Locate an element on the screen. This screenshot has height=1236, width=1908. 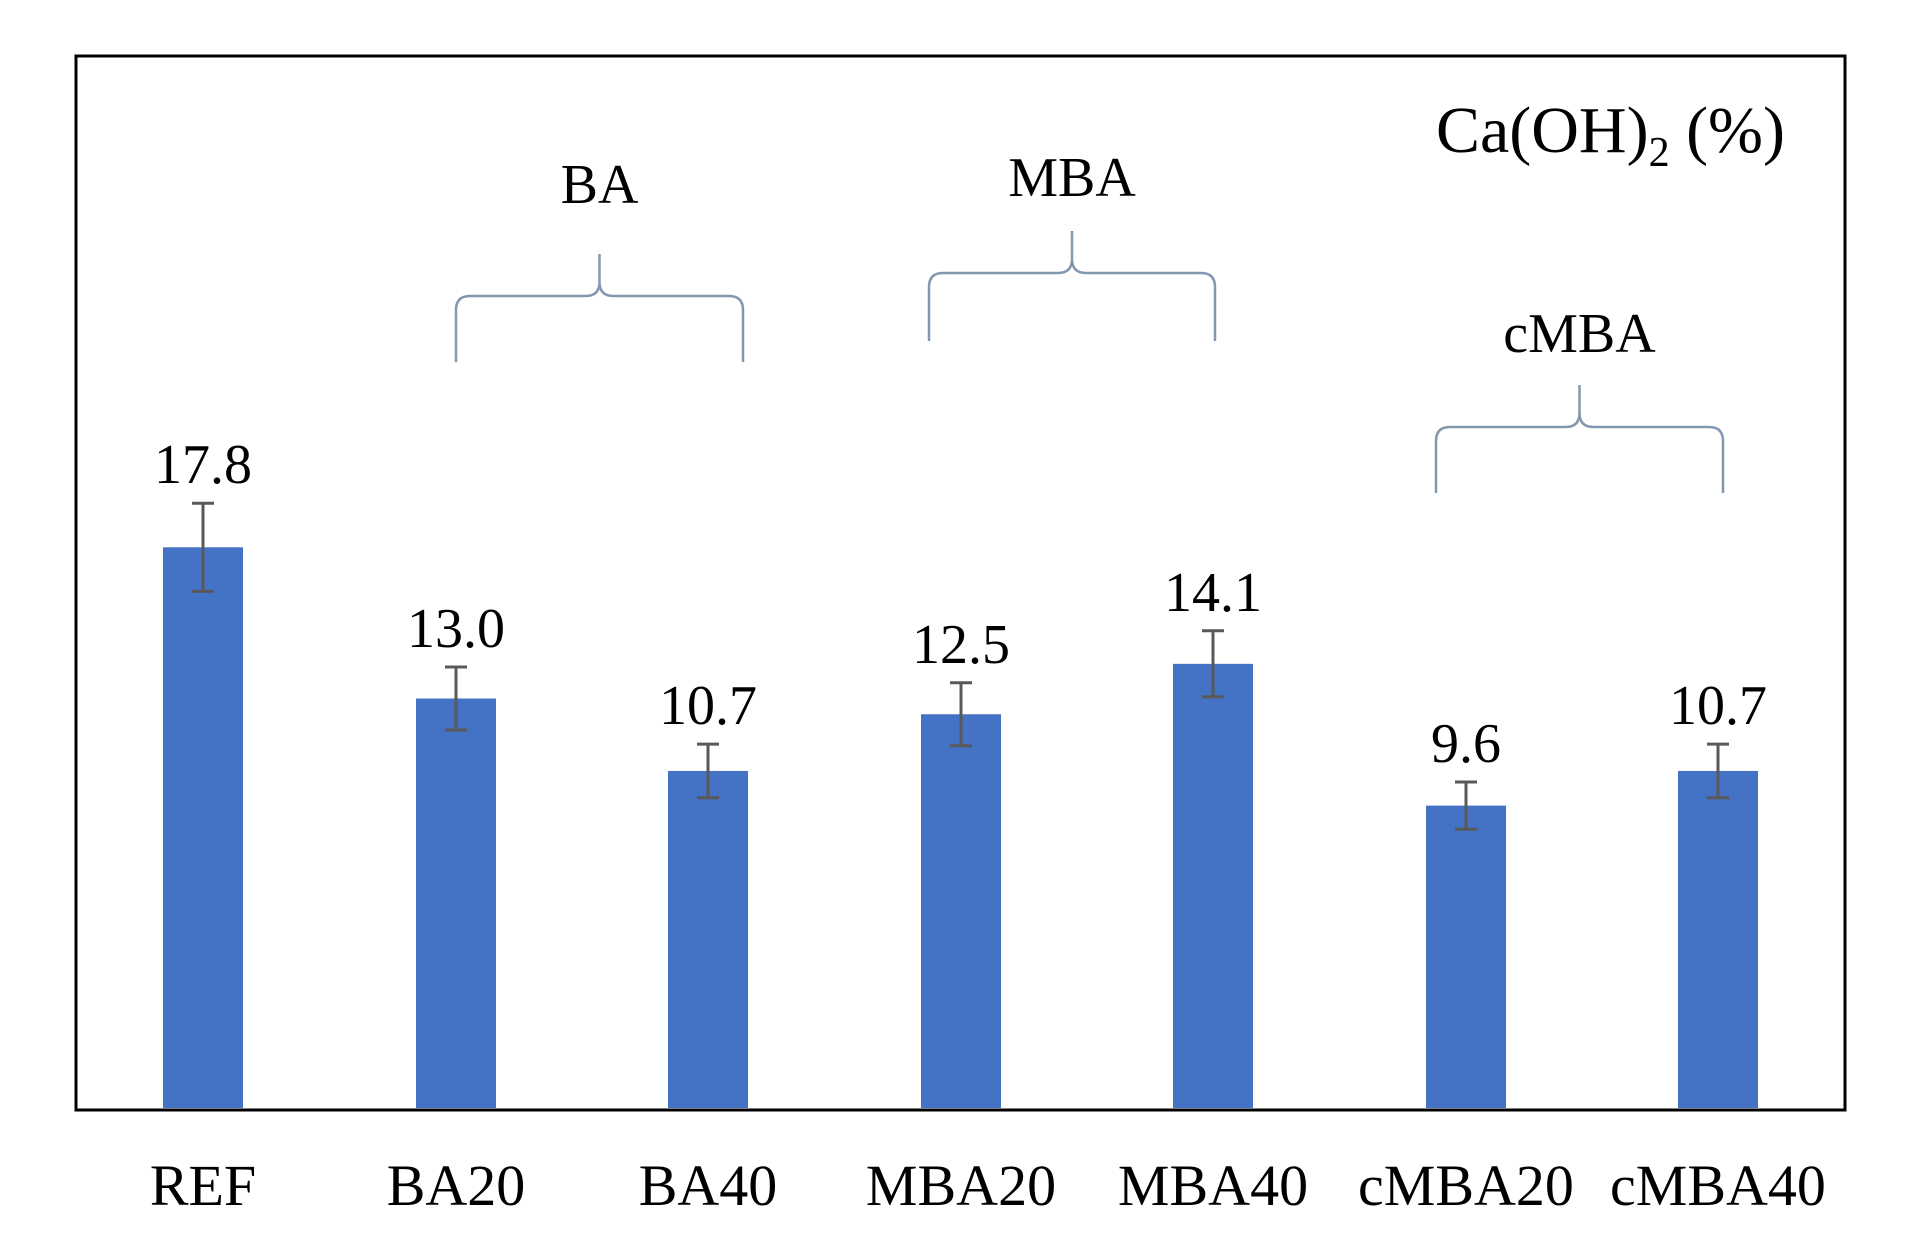
tick-label-mba20: MBA20 is located at coordinates (961, 1185).